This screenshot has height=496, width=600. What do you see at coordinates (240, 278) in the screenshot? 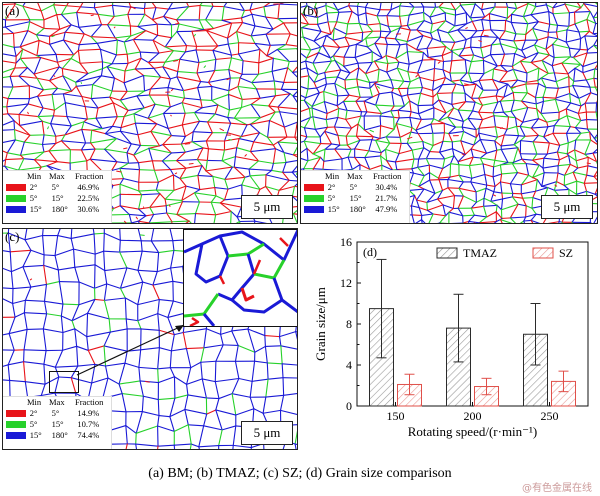
I see `magnified-inset` at bounding box center [240, 278].